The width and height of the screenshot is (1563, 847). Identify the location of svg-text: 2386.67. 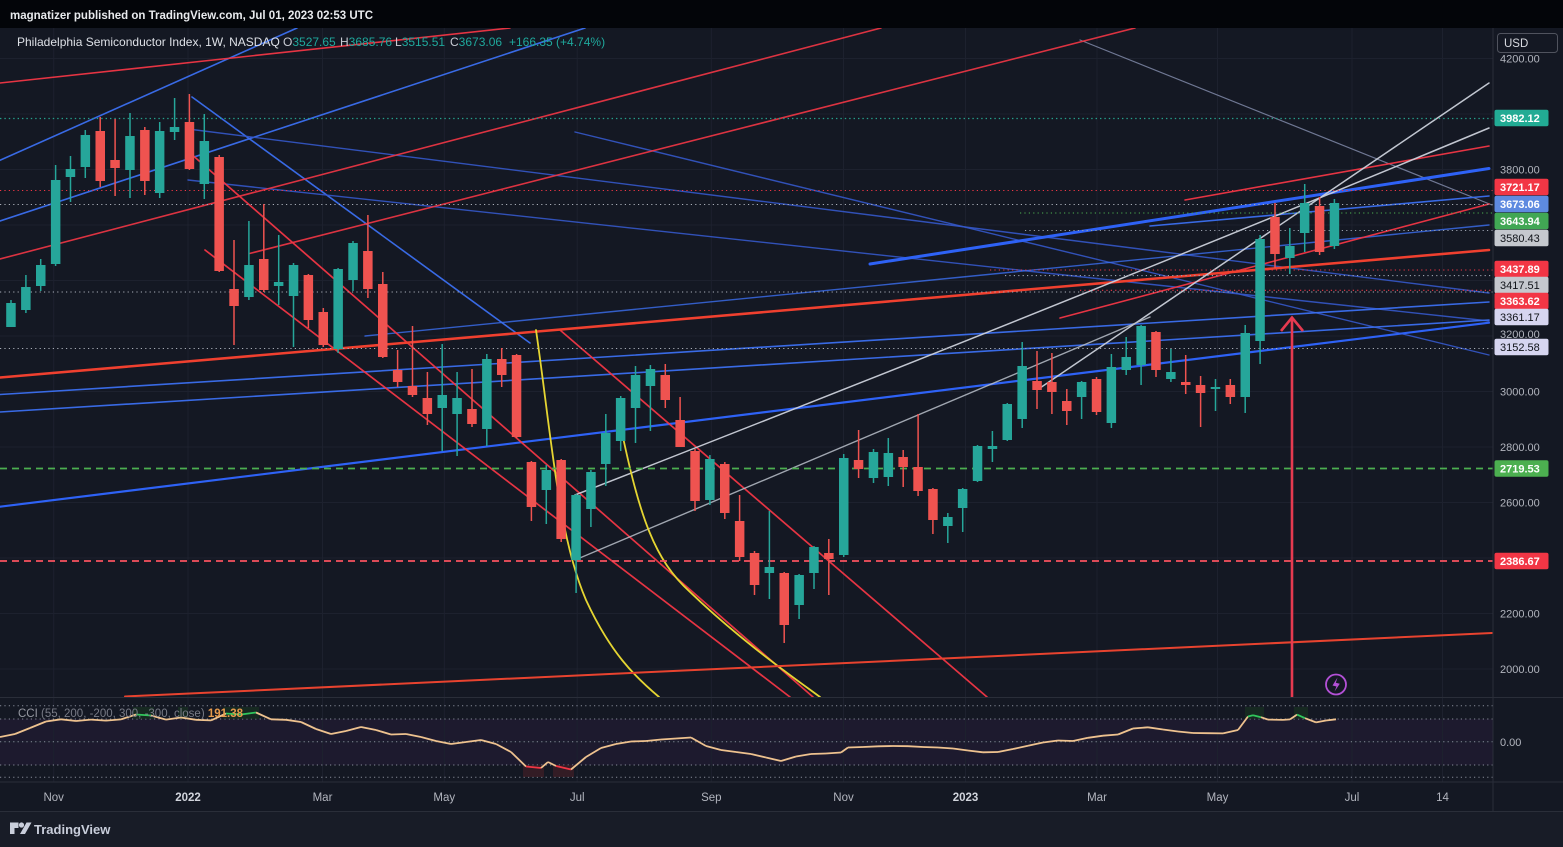
(1520, 562).